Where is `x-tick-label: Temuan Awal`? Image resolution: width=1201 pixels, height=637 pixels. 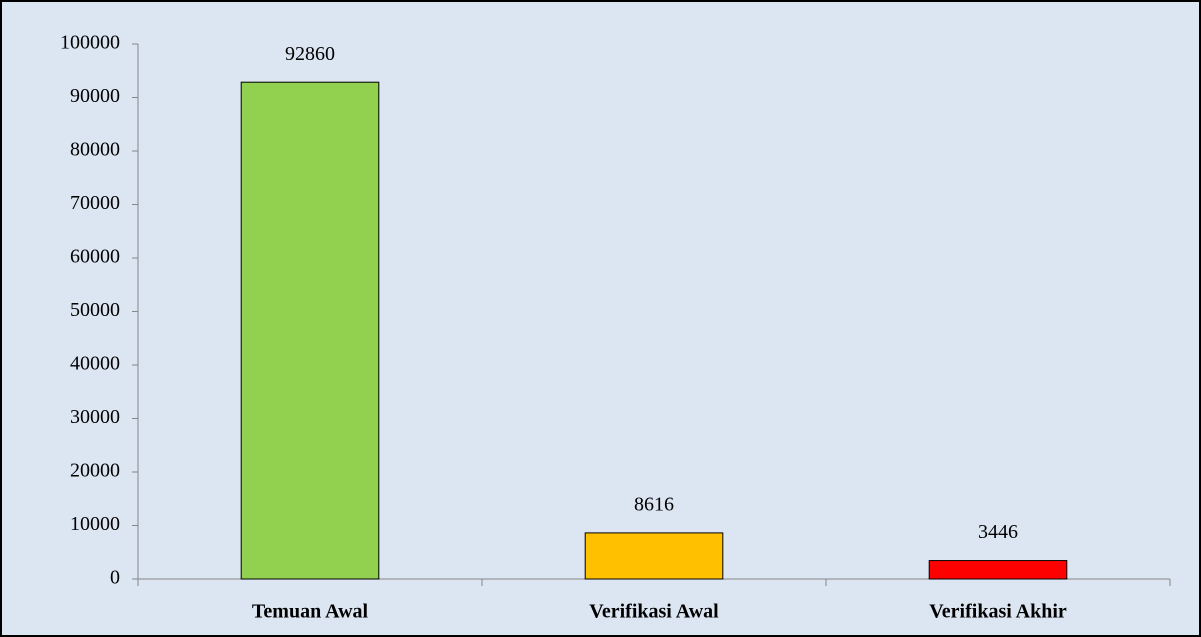
x-tick-label: Temuan Awal is located at coordinates (310, 612).